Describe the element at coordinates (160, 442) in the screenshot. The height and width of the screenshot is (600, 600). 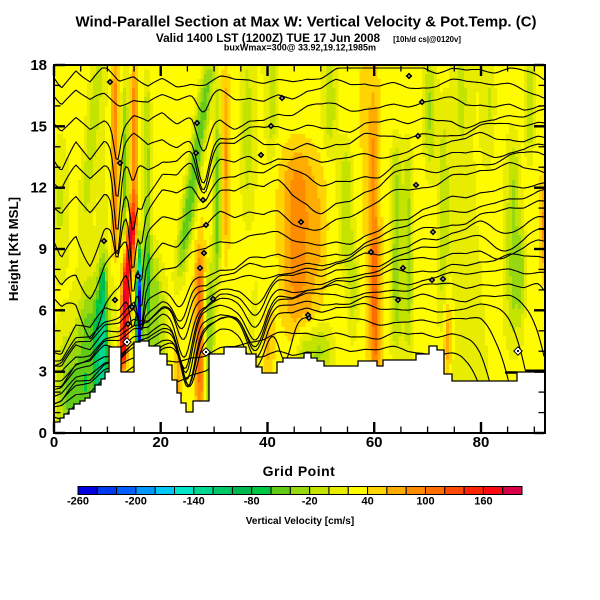
I see `svg-text: 20` at that location.